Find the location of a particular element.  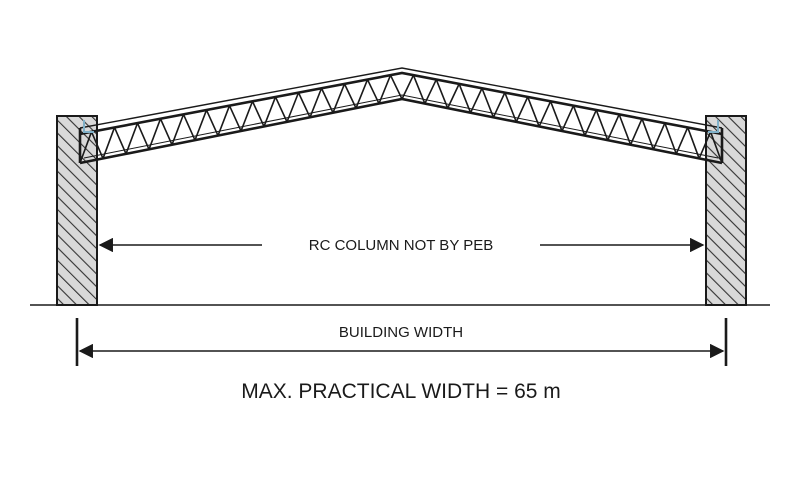

max-practical-width-caption: MAX. PRACTICAL WIDTH = 65 m is located at coordinates (401, 391).